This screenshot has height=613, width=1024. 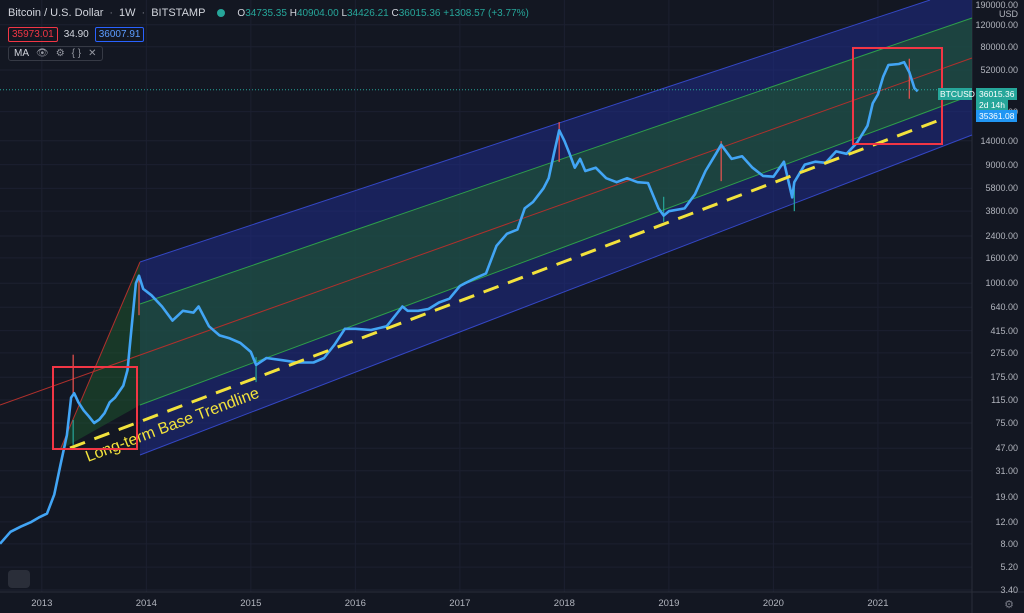 I want to click on spread: 34.90, so click(x=76, y=34).